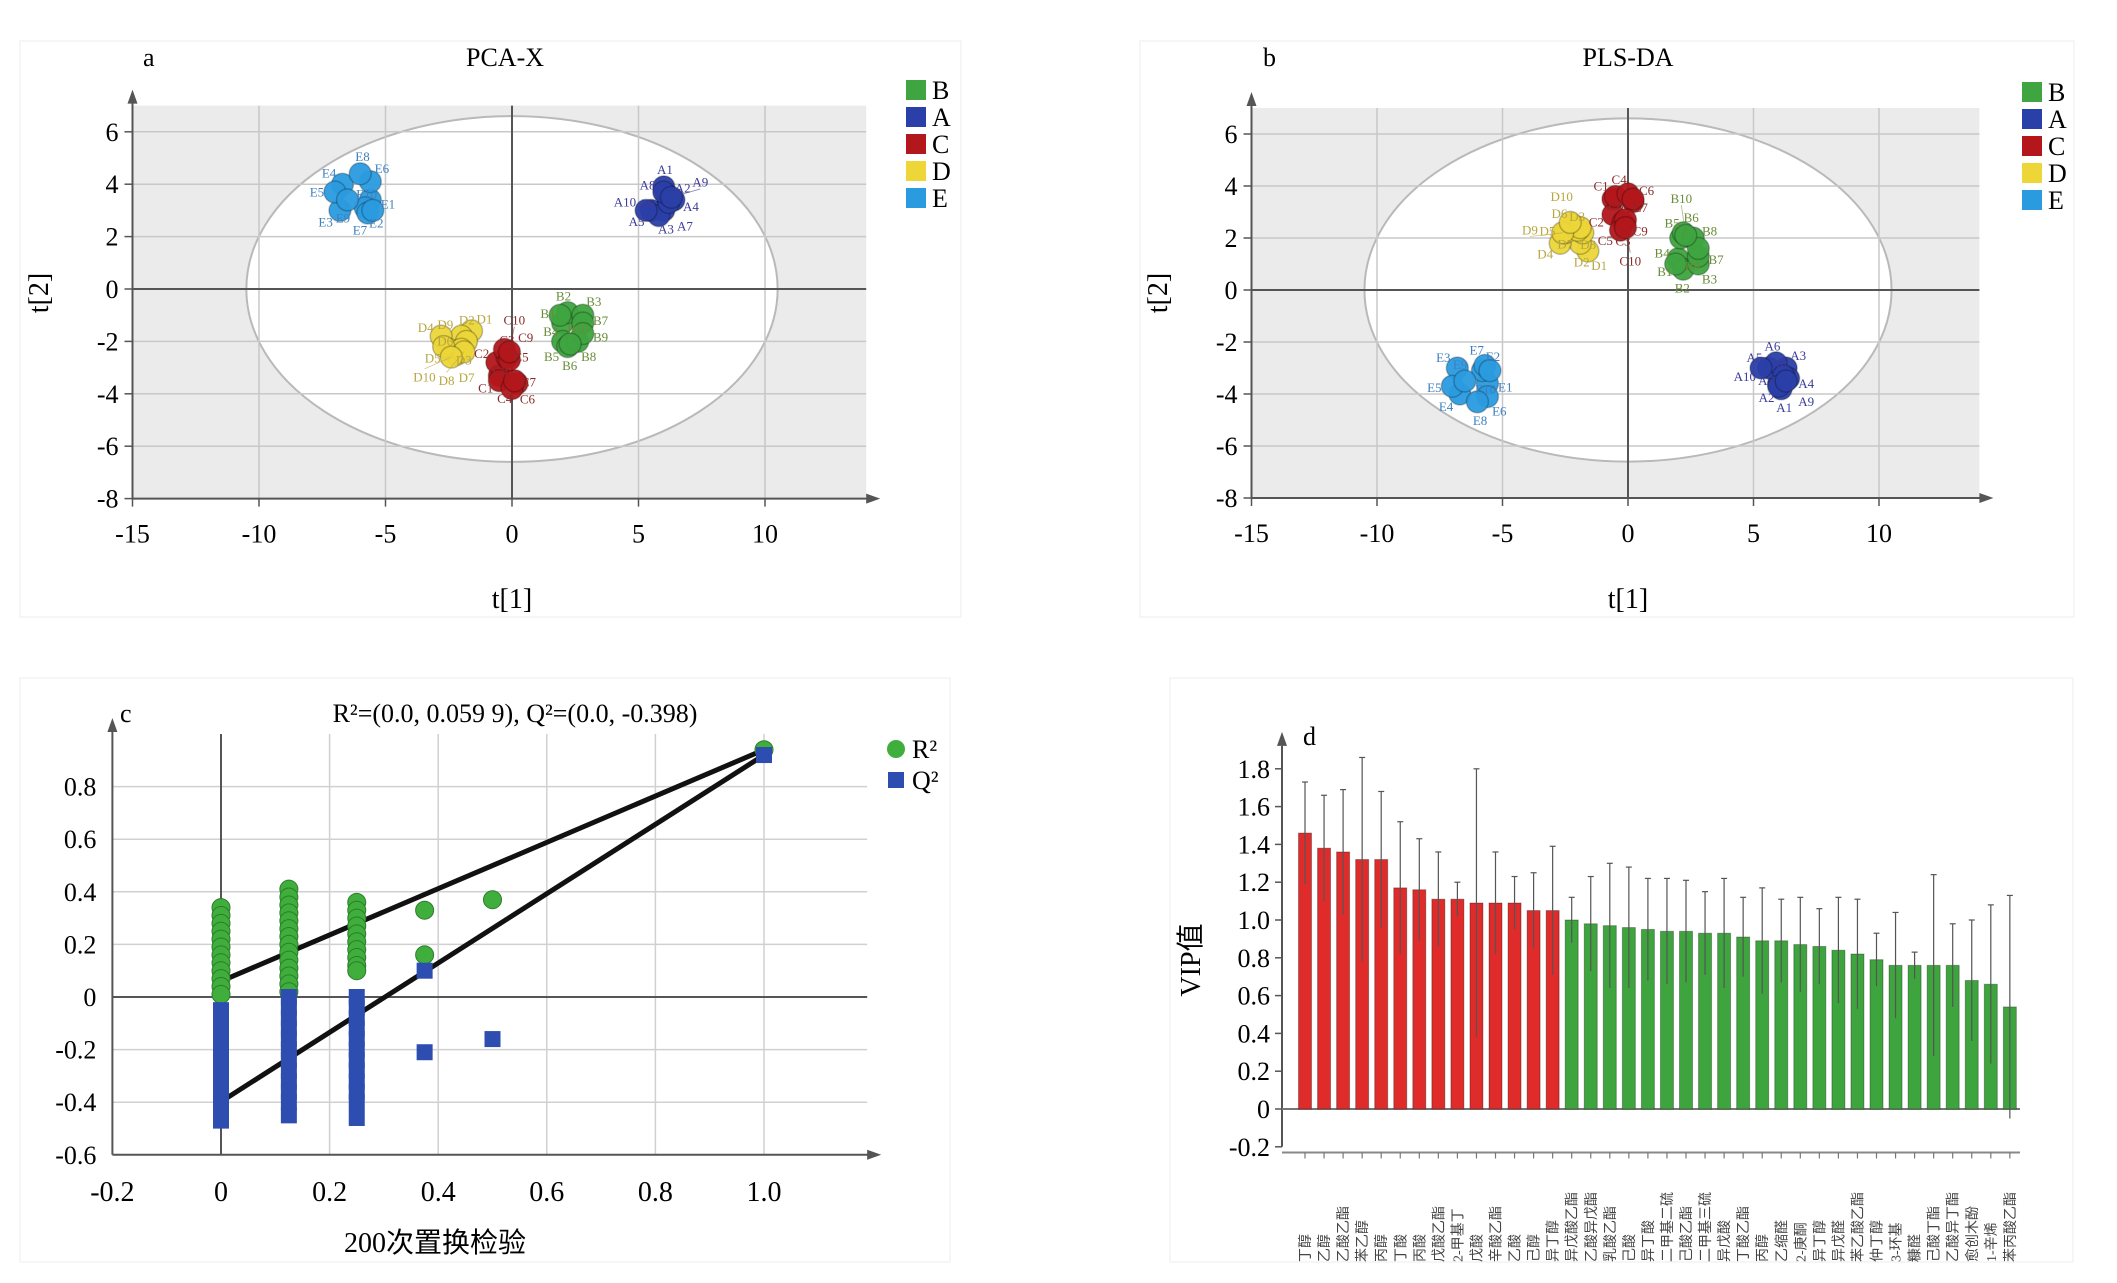  I want to click on pca-point-label: A2, so click(683, 188).